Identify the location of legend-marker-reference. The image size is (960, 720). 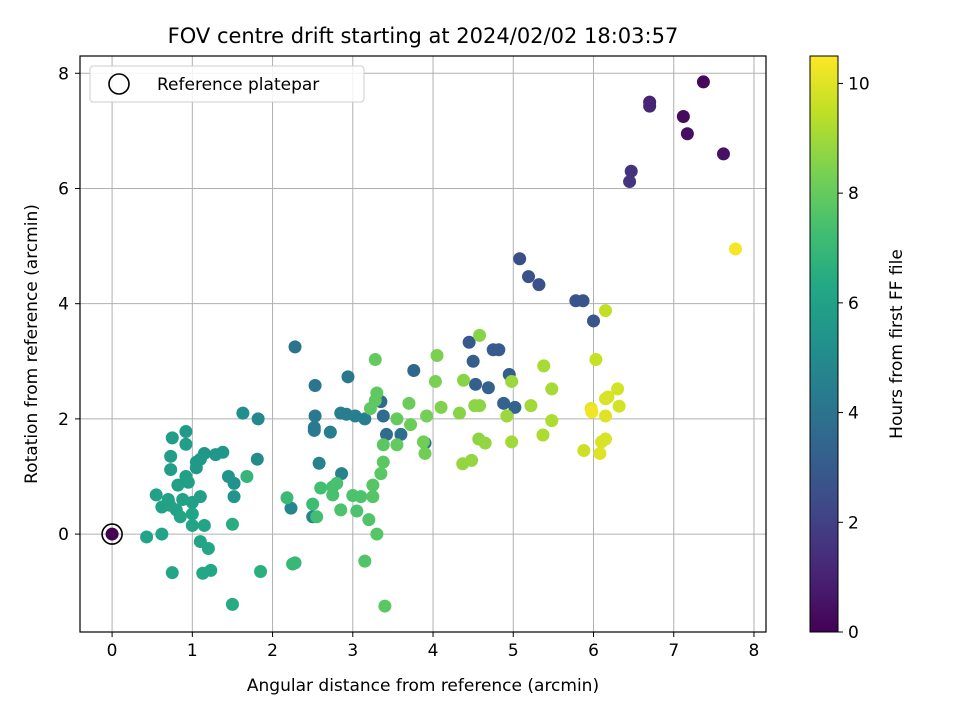
(119, 84).